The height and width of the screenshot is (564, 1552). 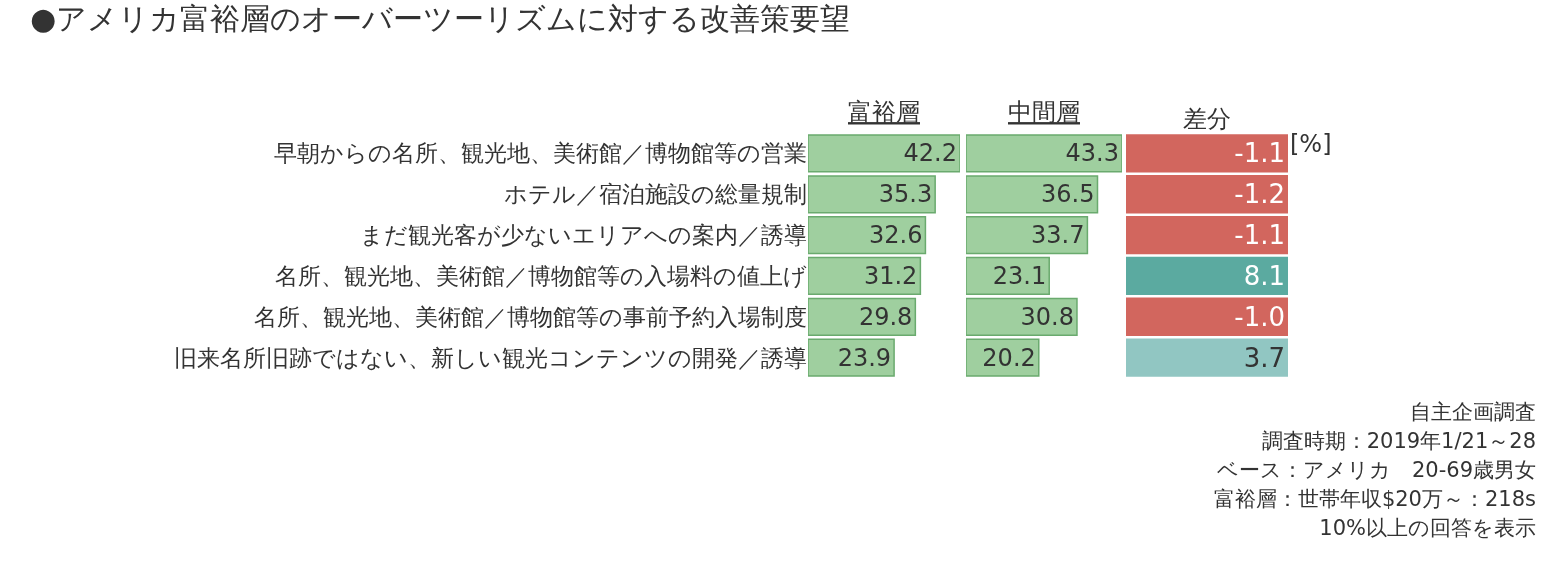 I want to click on text: 調査時期：2019年1/21～28, so click(x=1398, y=441).